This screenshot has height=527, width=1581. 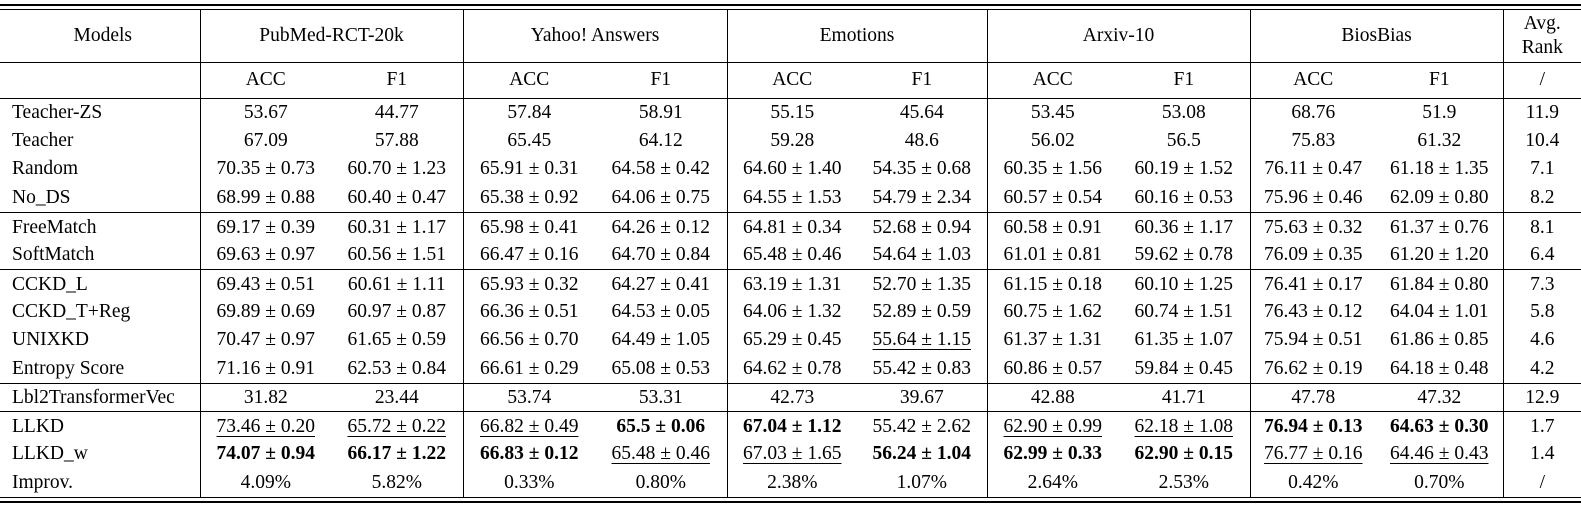 I want to click on value-cell: 66.83 ± 0.12, so click(x=529, y=454).